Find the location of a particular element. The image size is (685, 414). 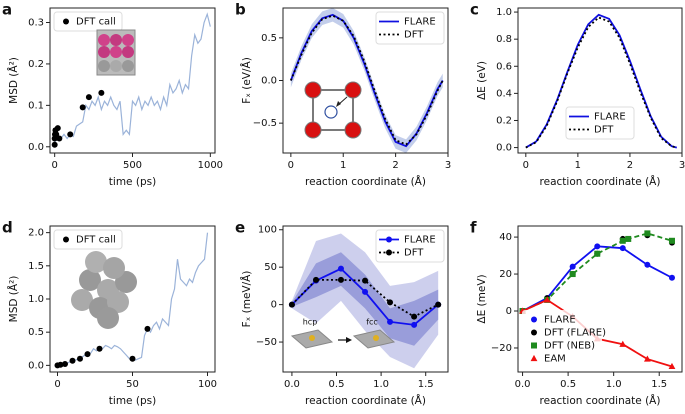

y-tick-label: 0.2 is located at coordinates (504, 120).